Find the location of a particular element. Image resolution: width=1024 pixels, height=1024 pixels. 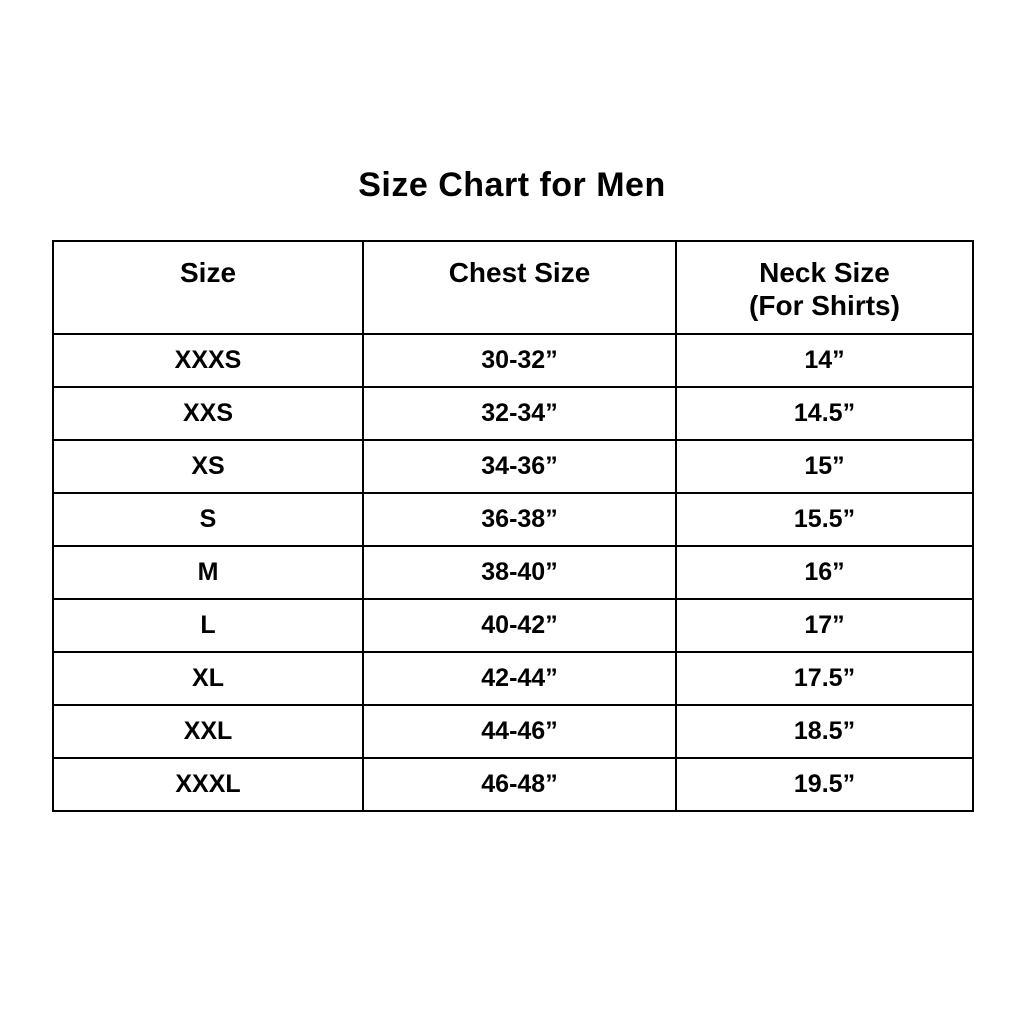

header-cell-size: Size is located at coordinates (208, 287).